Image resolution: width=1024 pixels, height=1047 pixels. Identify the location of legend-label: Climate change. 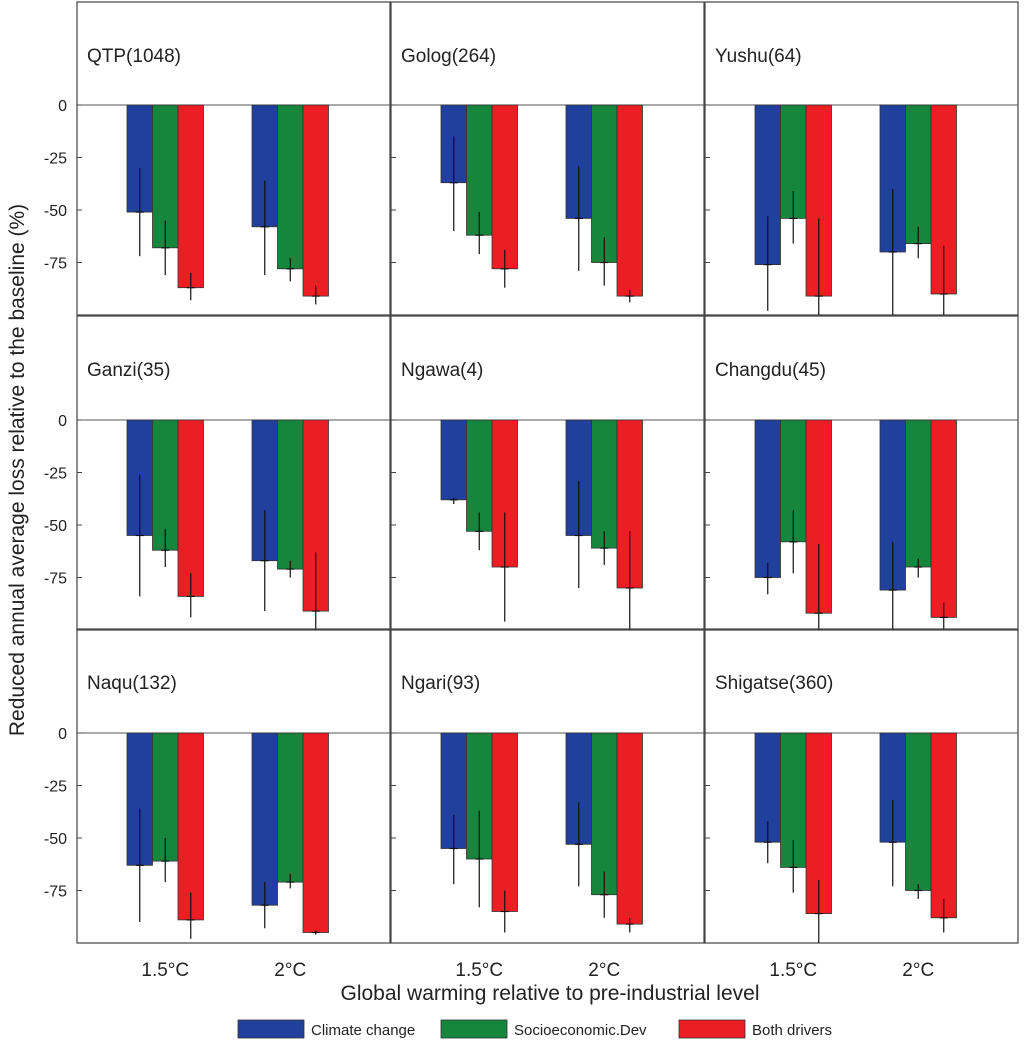
(363, 1030).